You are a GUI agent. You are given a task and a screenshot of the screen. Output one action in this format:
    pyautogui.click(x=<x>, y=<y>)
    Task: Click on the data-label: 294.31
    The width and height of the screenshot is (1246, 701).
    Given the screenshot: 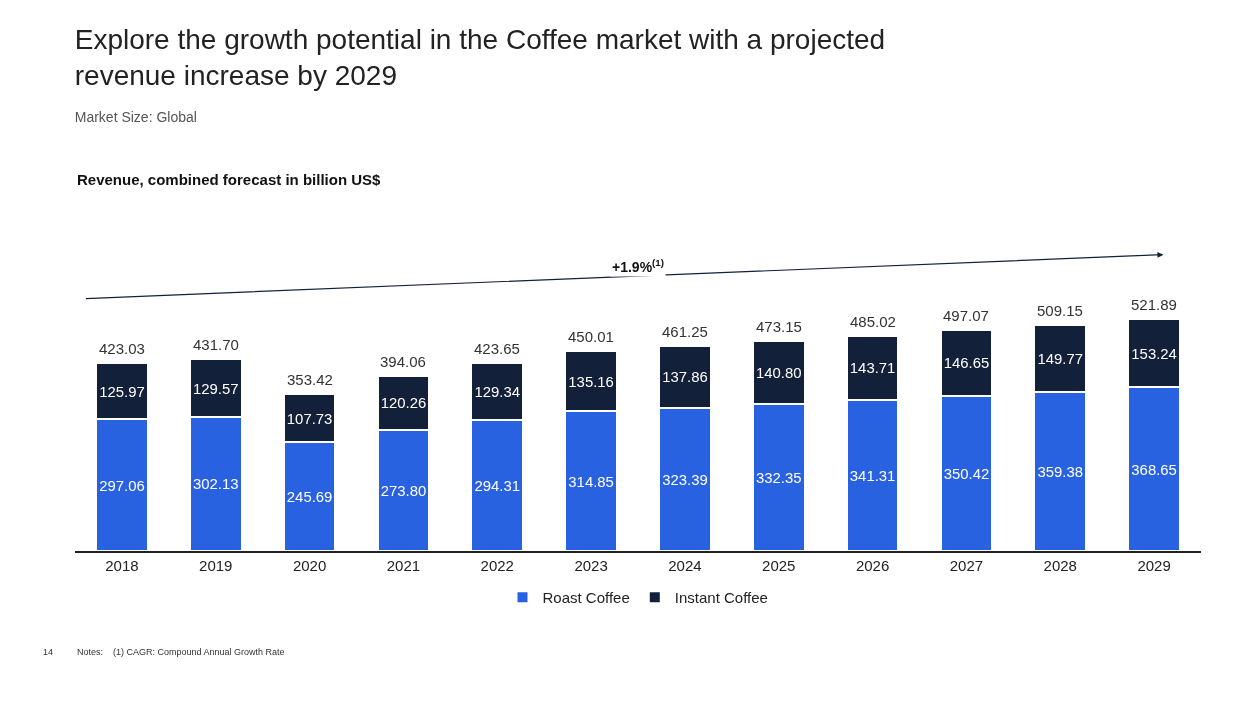 What is the action you would take?
    pyautogui.click(x=497, y=486)
    